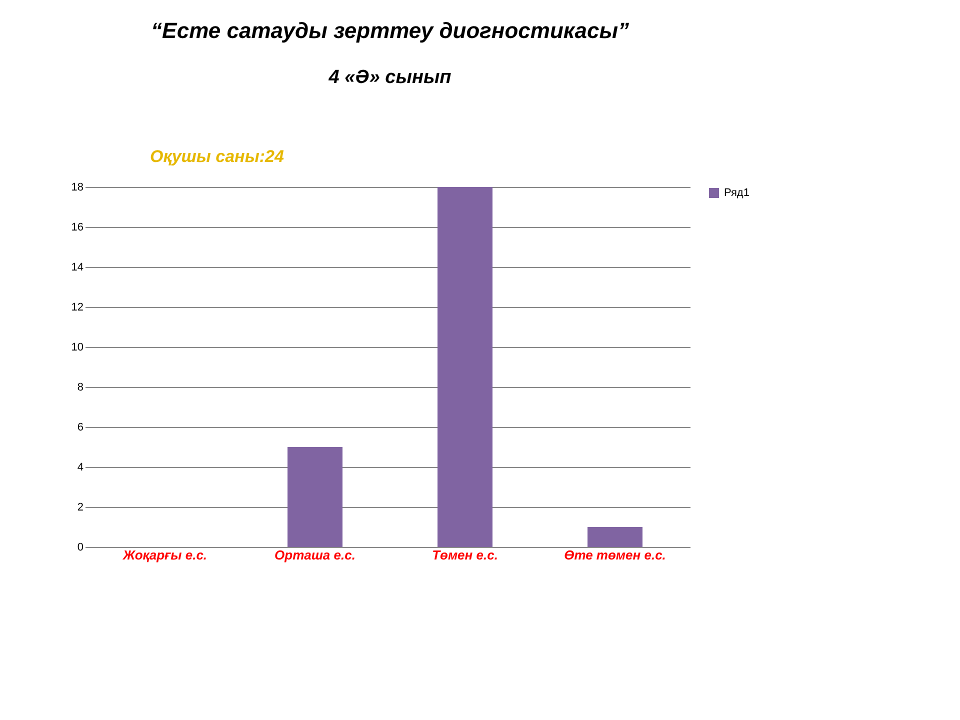 The width and height of the screenshot is (960, 720). Describe the element at coordinates (217, 156) in the screenshot. I see `text: Оқушы саны:24` at that location.